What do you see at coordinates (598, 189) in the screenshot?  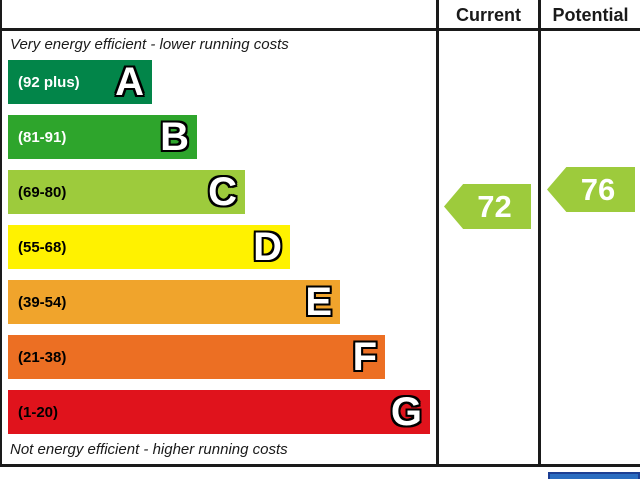 I see `potential-rating-value: 76` at bounding box center [598, 189].